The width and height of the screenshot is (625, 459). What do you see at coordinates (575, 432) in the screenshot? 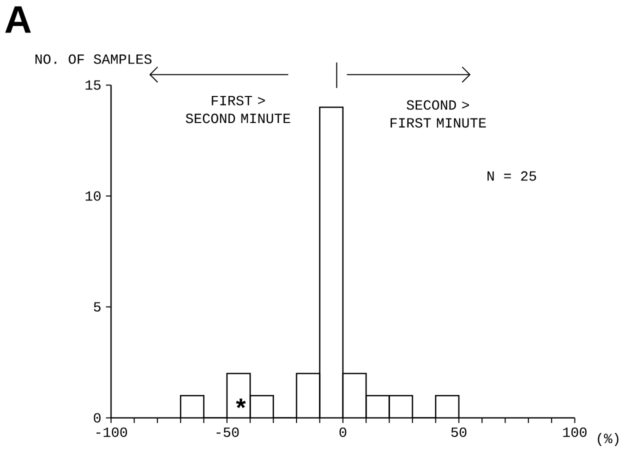
I see `x-tick-label: 100` at bounding box center [575, 432].